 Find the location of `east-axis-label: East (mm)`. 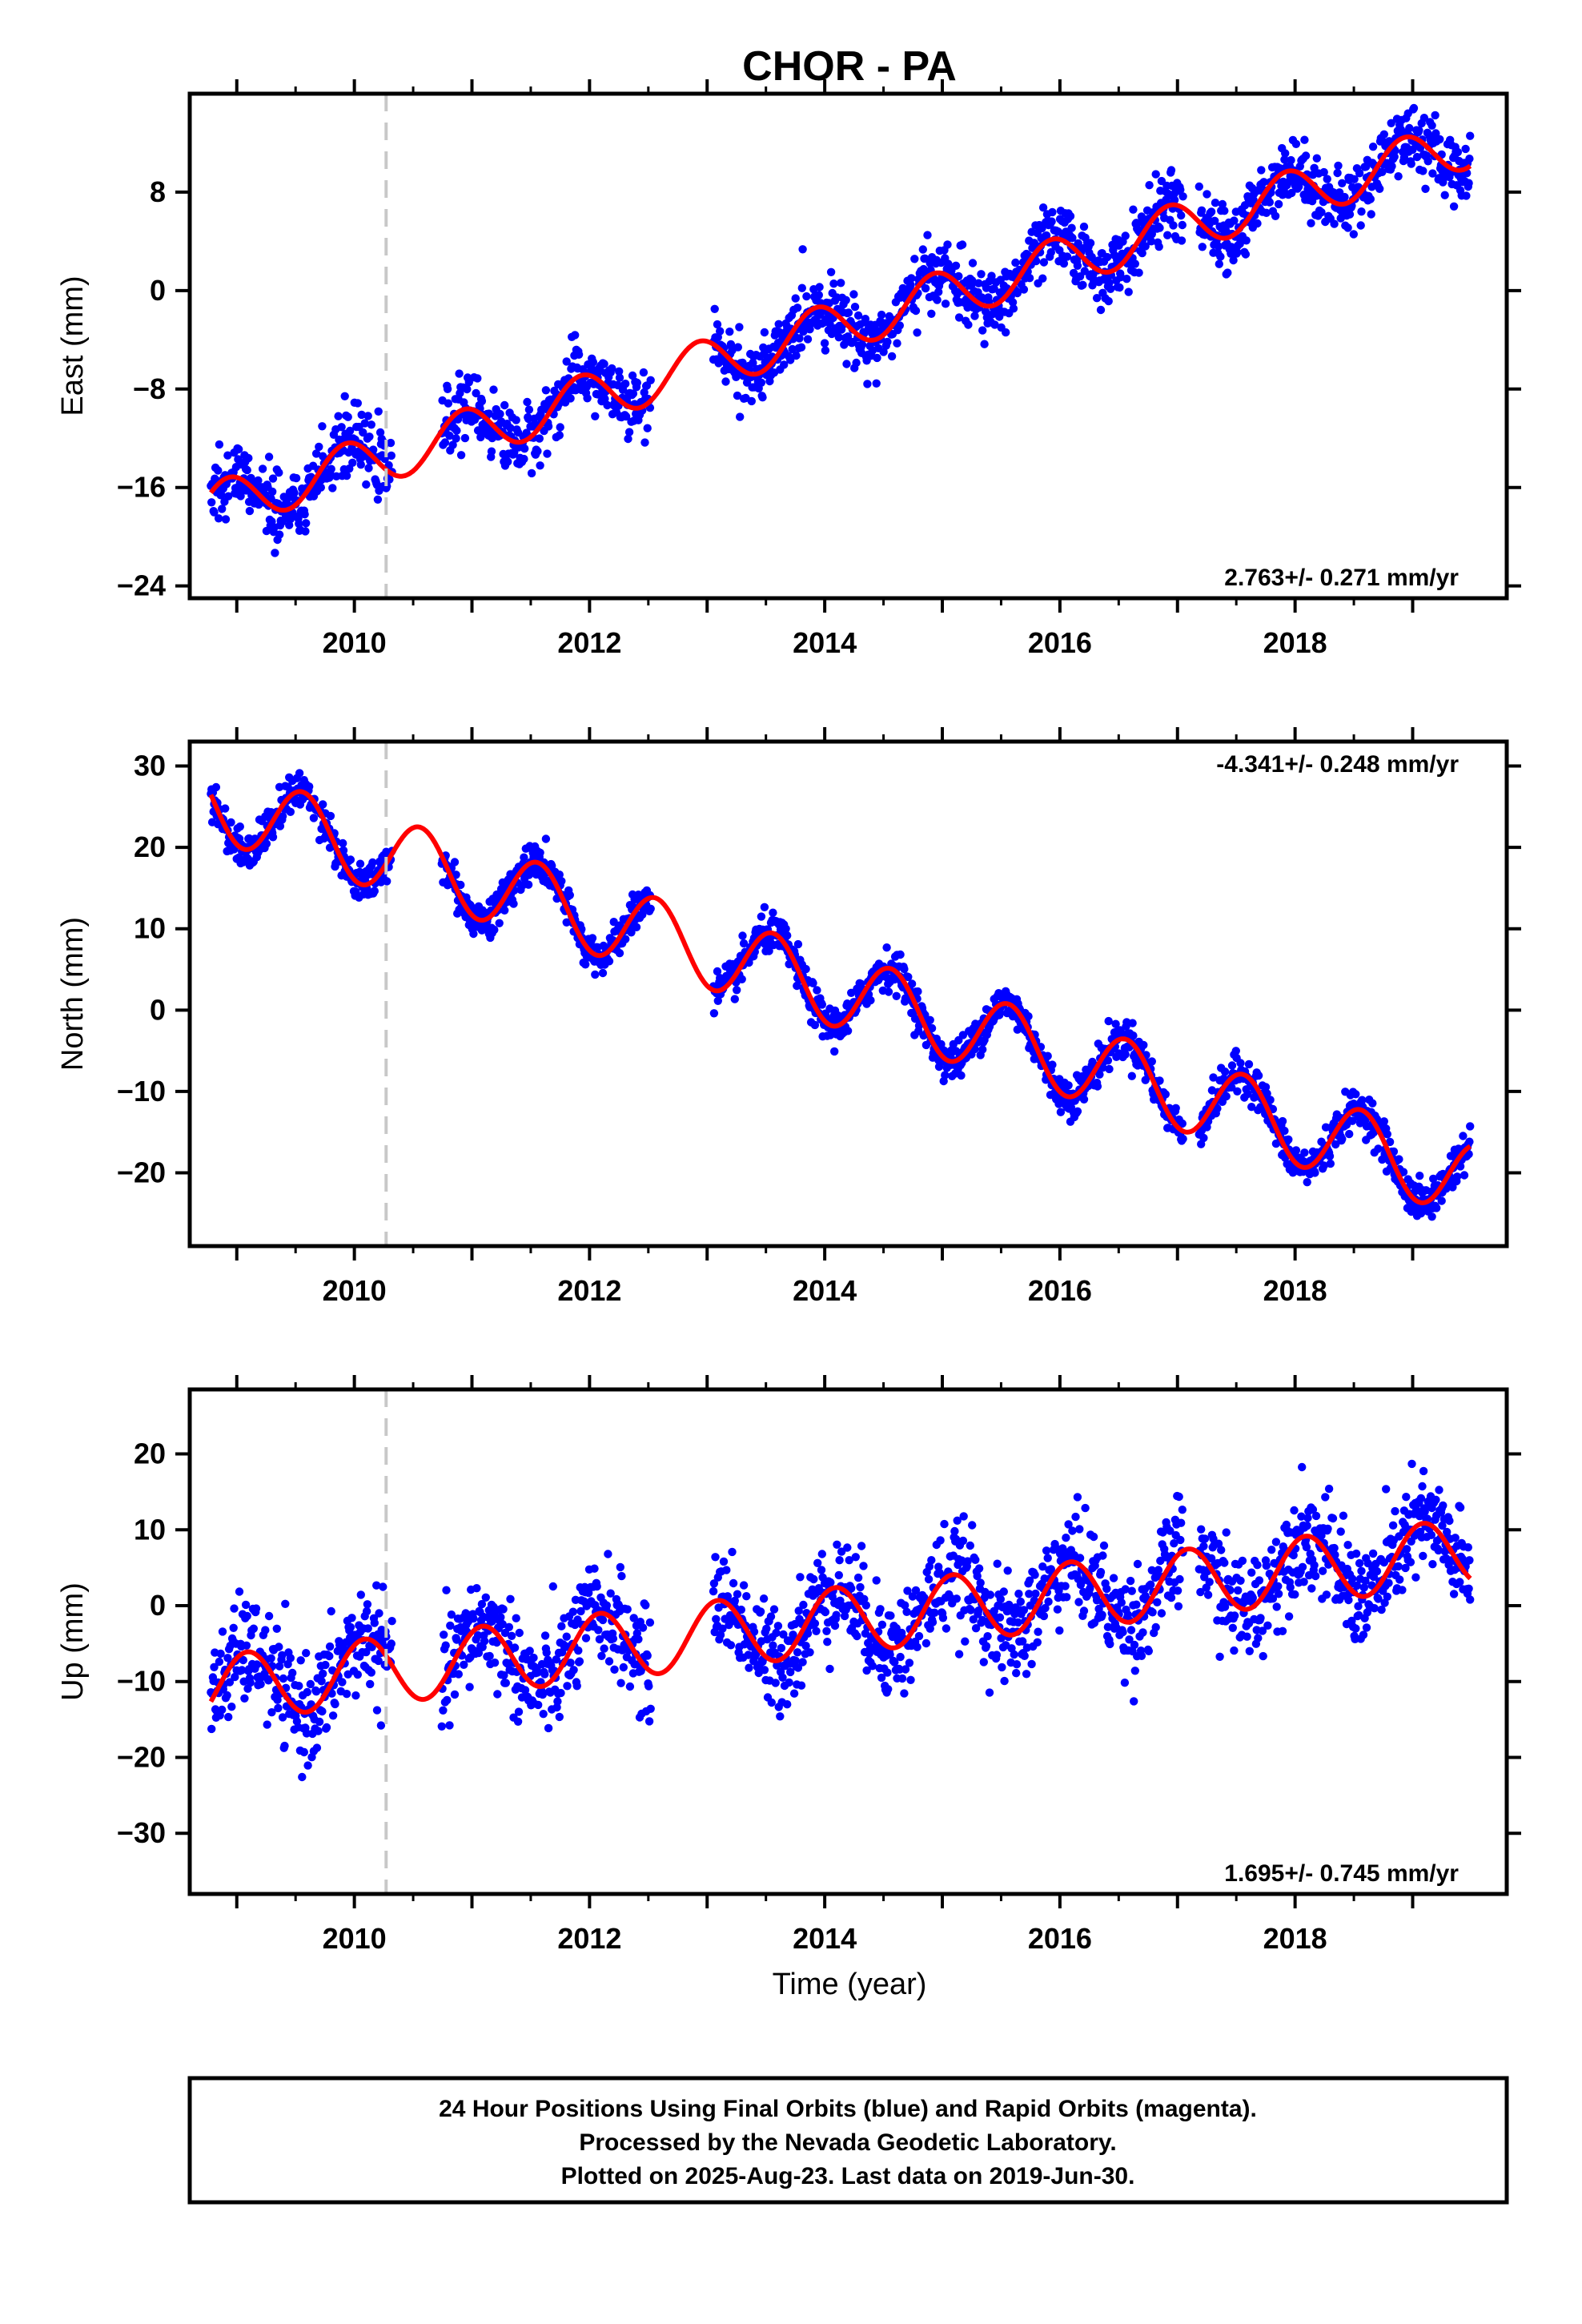

east-axis-label: East (mm) is located at coordinates (73, 345).